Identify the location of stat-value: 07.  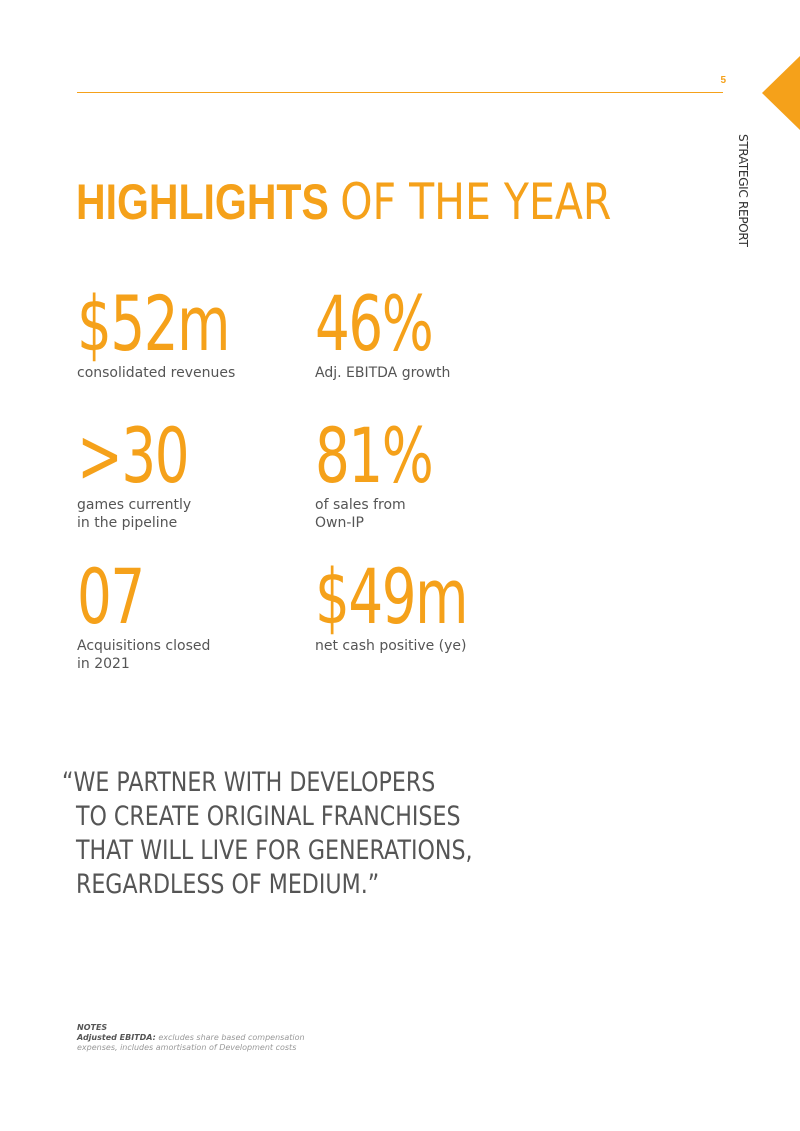
(111, 596).